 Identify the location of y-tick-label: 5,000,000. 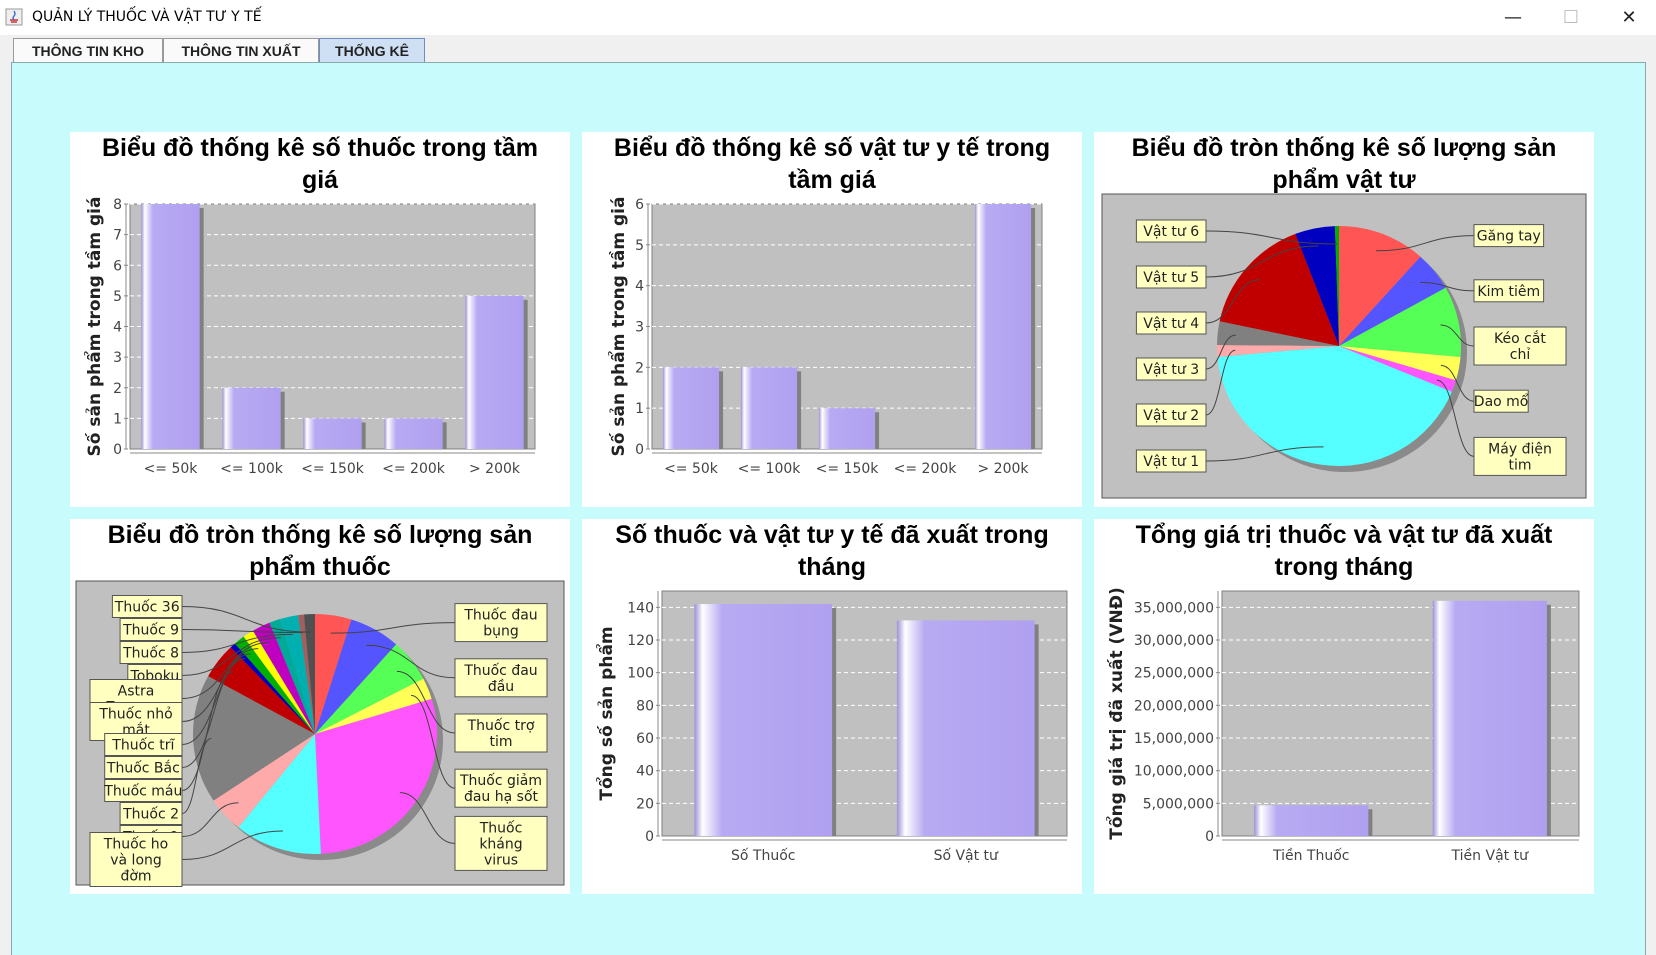
(1178, 804).